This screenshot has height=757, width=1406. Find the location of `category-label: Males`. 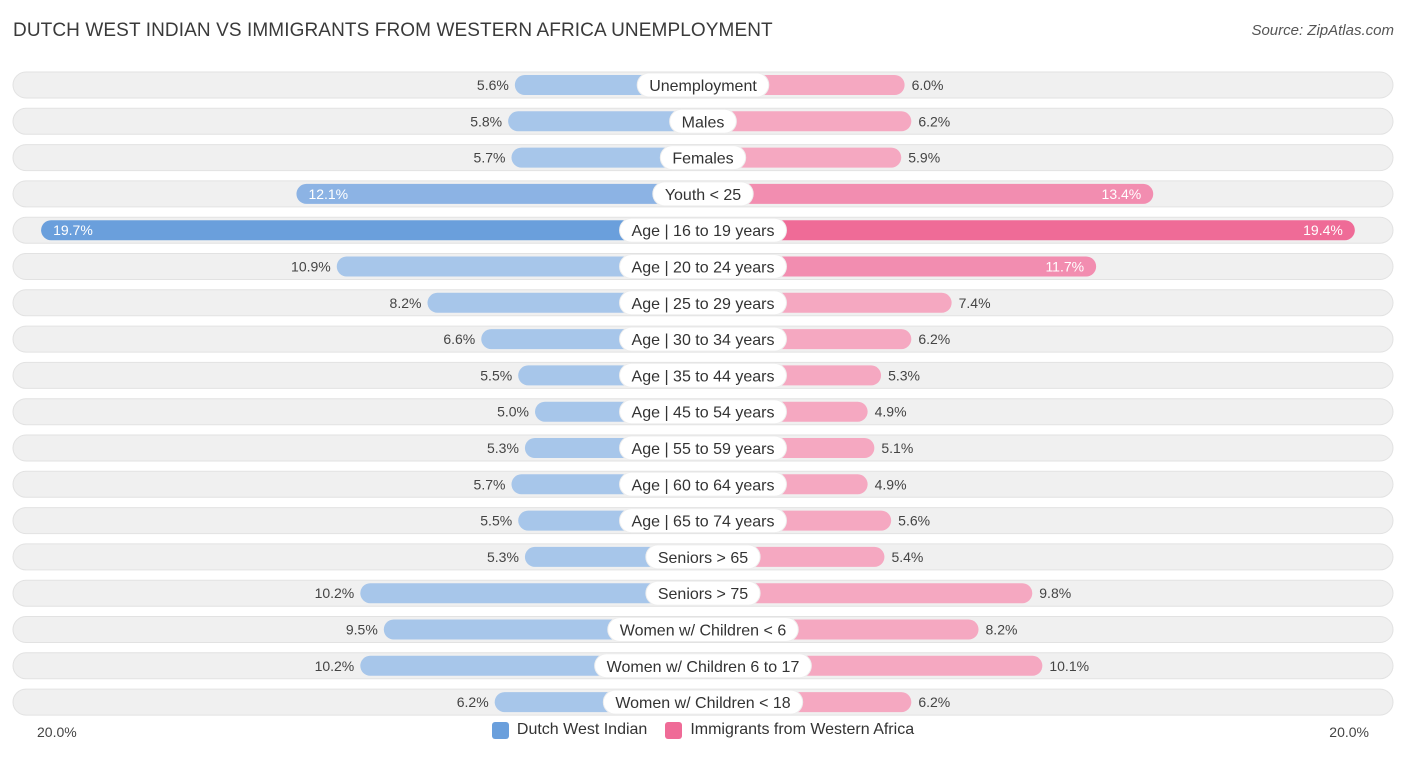

category-label: Males is located at coordinates (703, 122).